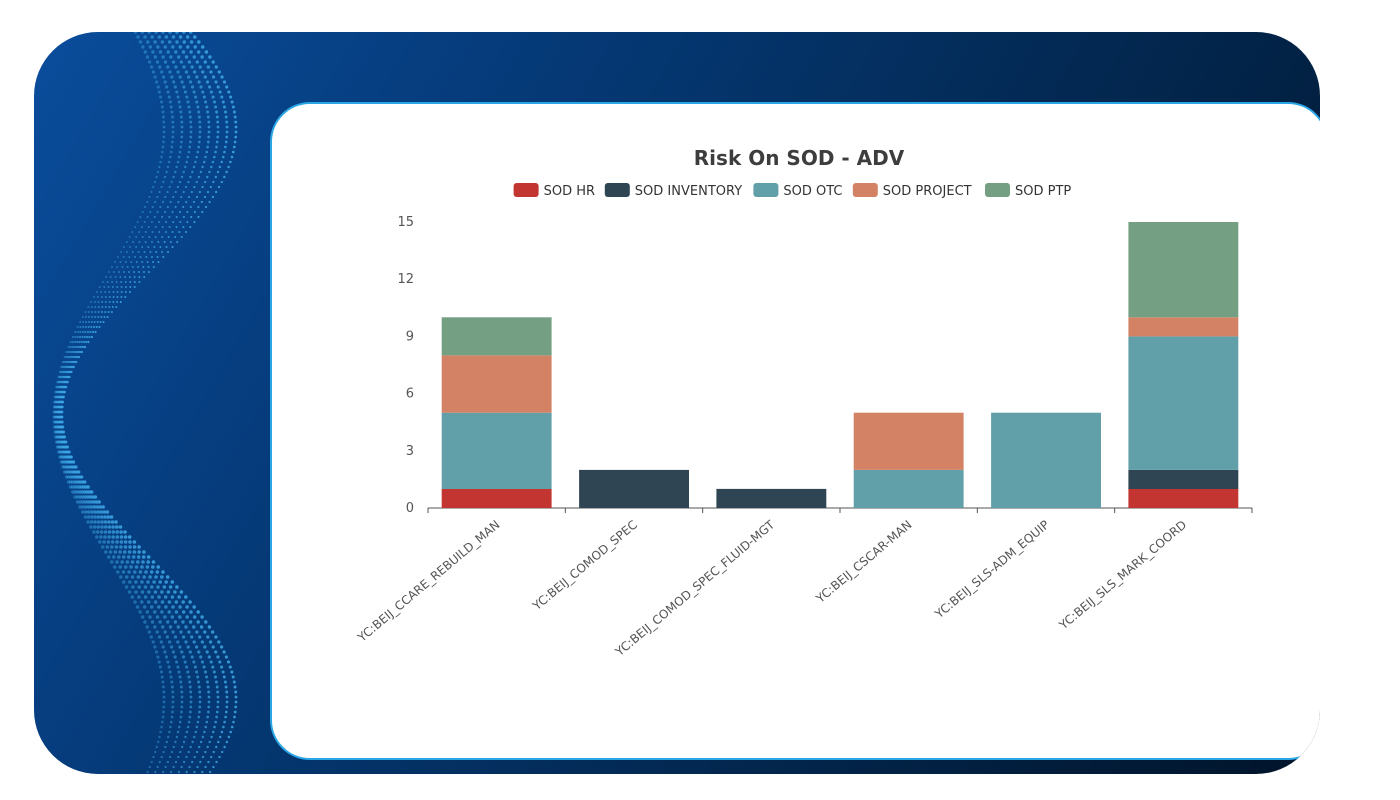 This screenshot has width=1400, height=800. What do you see at coordinates (673, 191) in the screenshot?
I see `legend-item: SOD INVENTORY` at bounding box center [673, 191].